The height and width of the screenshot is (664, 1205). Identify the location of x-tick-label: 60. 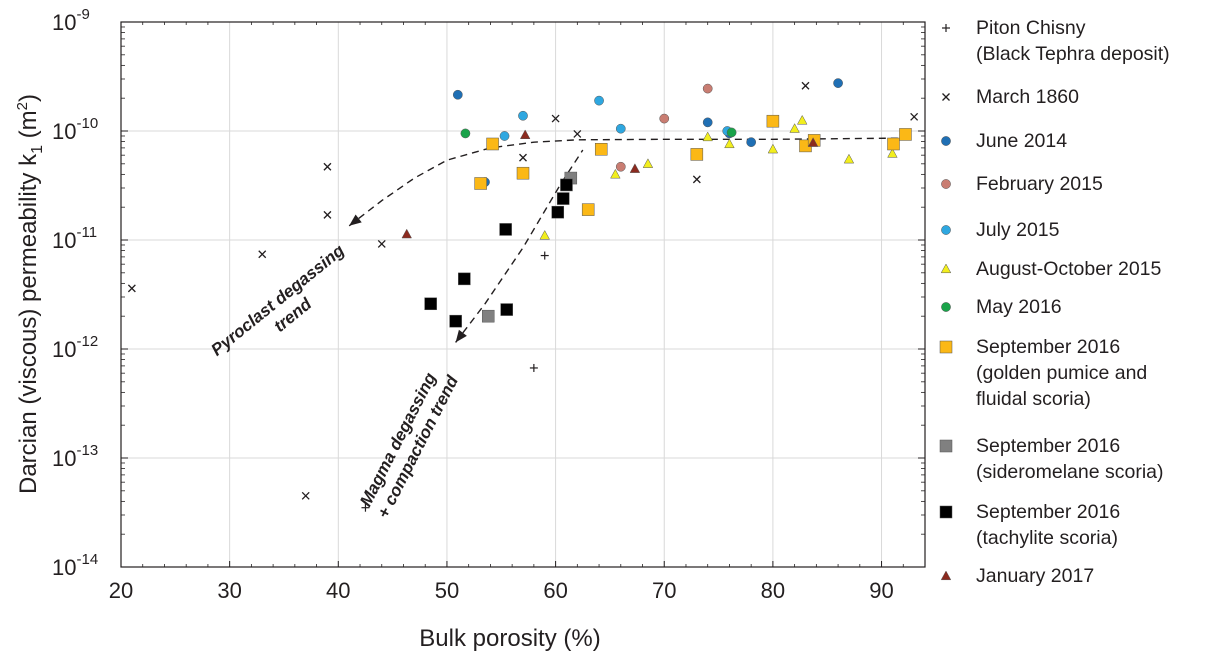
(555, 590).